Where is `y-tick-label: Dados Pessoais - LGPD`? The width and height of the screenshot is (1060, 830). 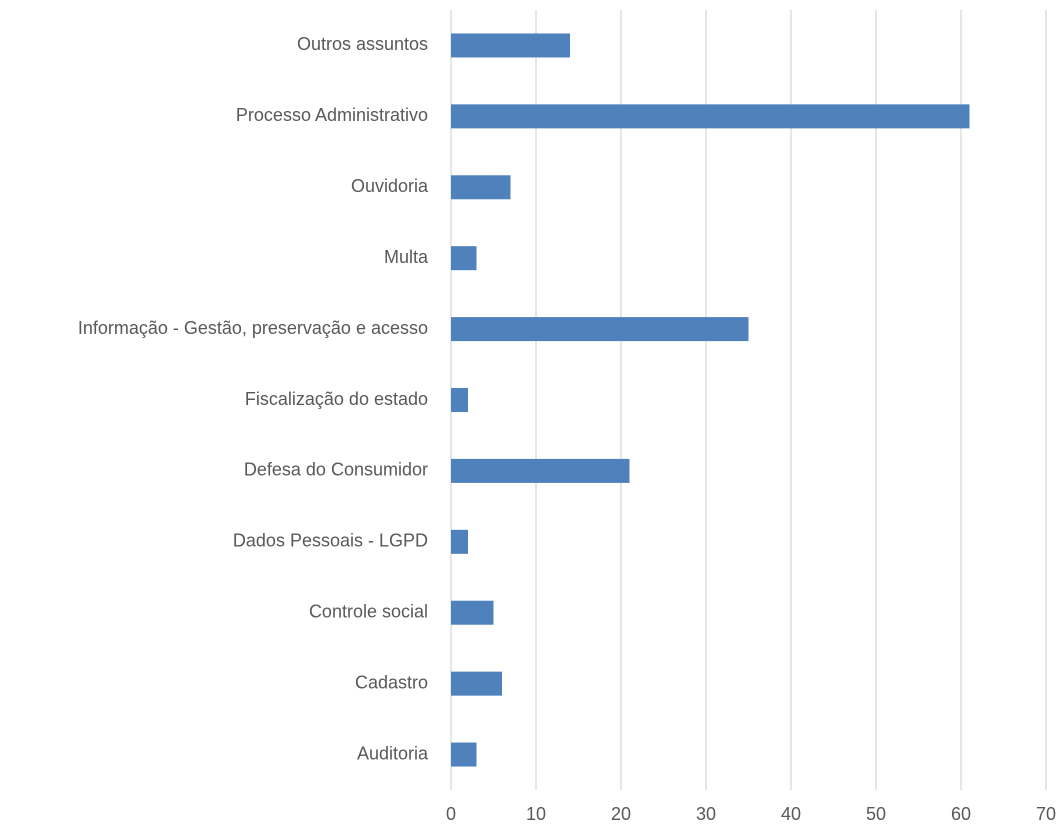 y-tick-label: Dados Pessoais - LGPD is located at coordinates (330, 541).